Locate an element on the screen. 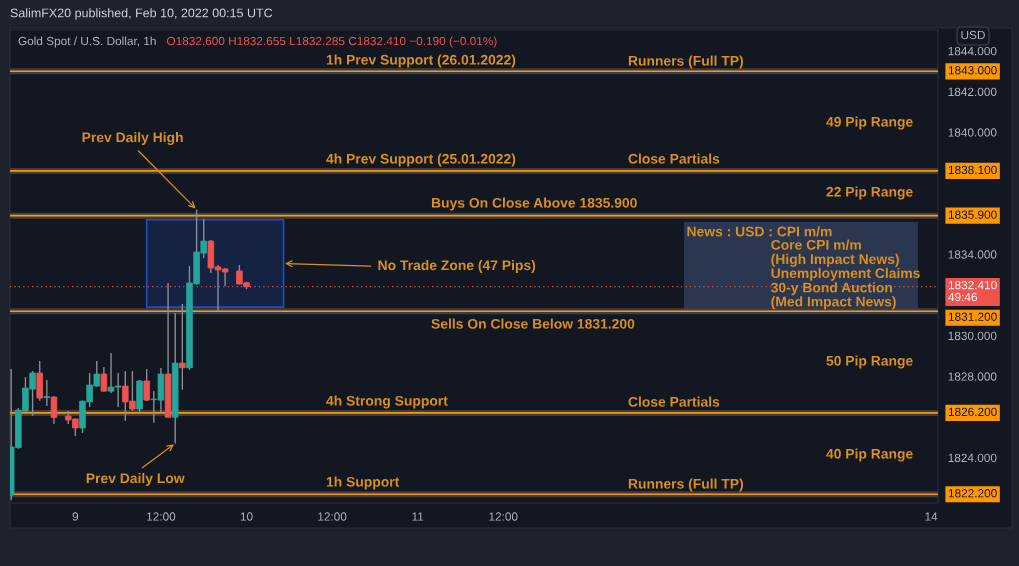 This screenshot has height=566, width=1019. x-tick-label: 10 is located at coordinates (246, 516).